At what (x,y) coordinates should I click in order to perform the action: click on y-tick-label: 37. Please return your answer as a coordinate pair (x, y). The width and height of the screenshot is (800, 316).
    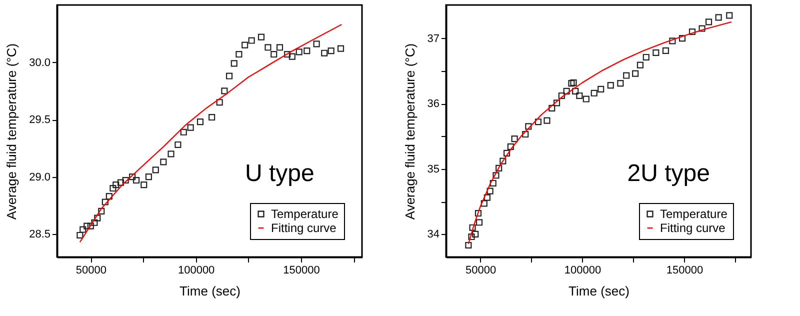
    Looking at the image, I should click on (433, 38).